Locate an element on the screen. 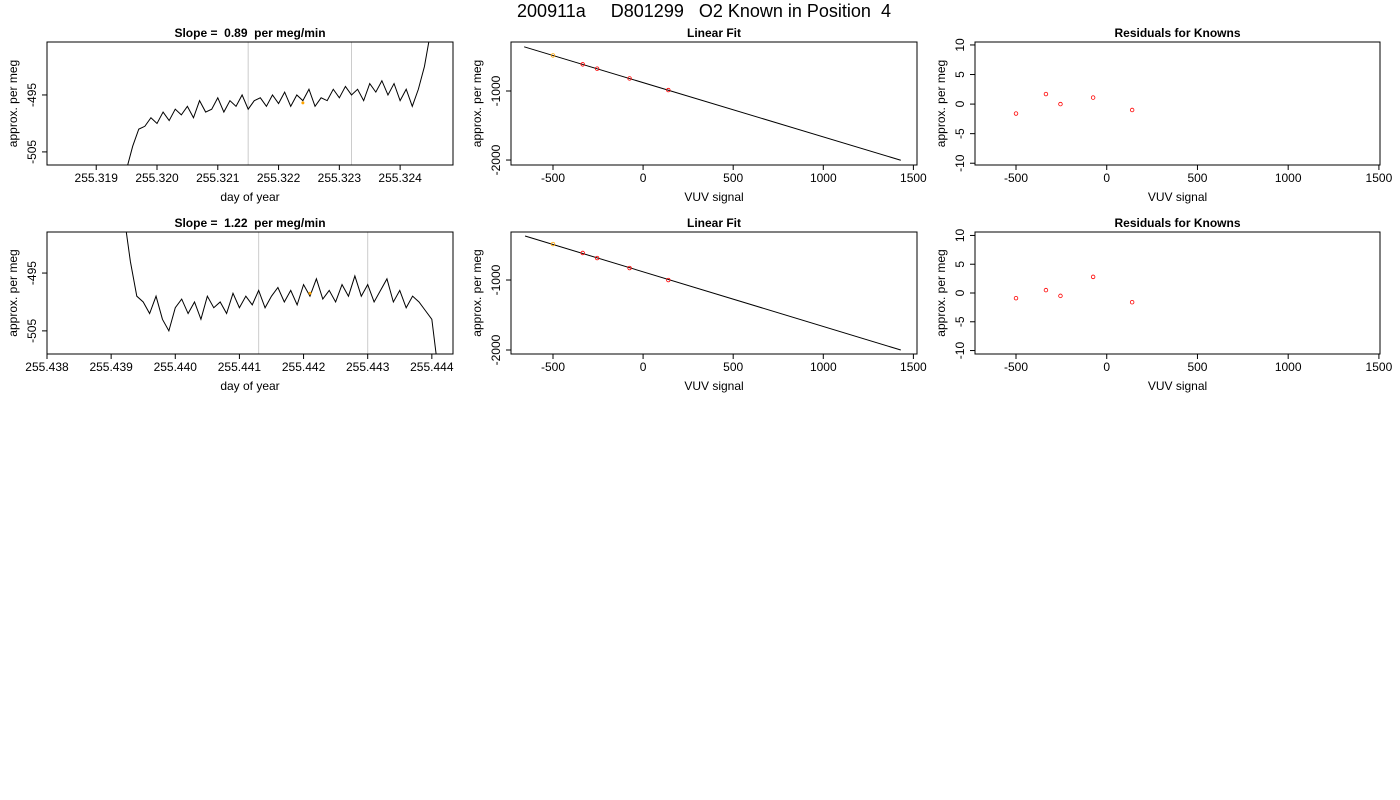 The width and height of the screenshot is (1400, 800). x-tick-label: 255.324 is located at coordinates (400, 178).